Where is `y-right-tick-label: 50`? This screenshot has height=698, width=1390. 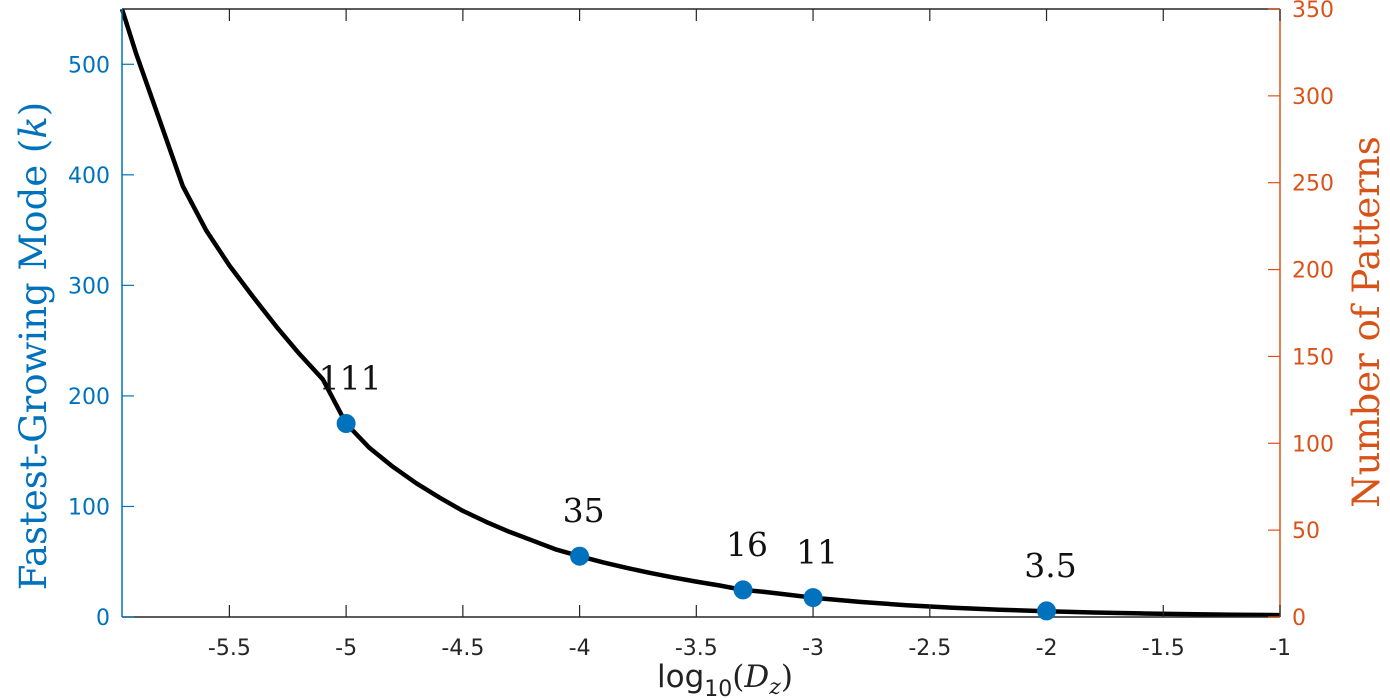
y-right-tick-label: 50 is located at coordinates (1306, 531).